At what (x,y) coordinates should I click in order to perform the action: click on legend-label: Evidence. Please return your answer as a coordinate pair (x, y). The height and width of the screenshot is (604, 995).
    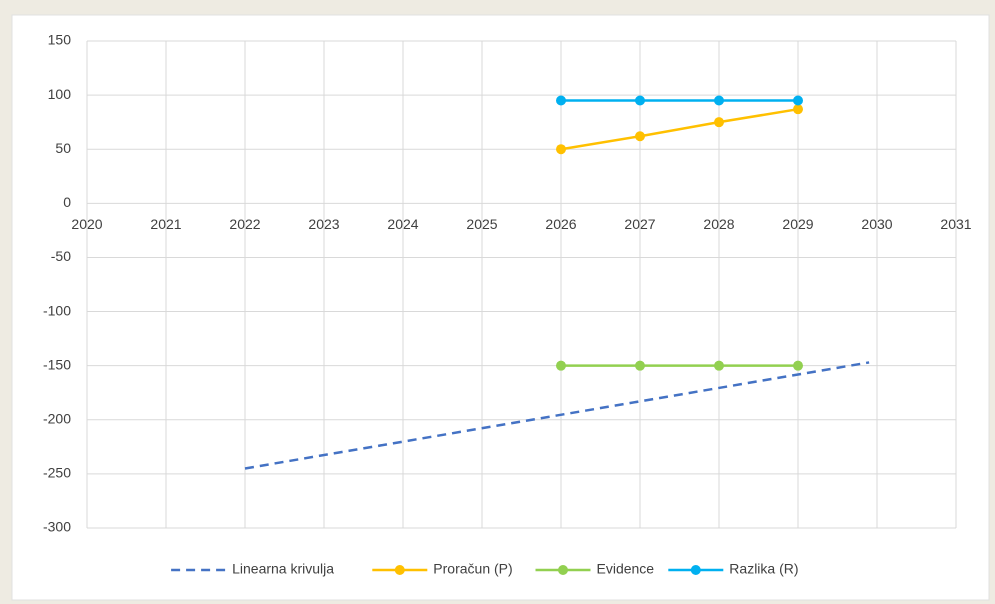
    Looking at the image, I should click on (626, 569).